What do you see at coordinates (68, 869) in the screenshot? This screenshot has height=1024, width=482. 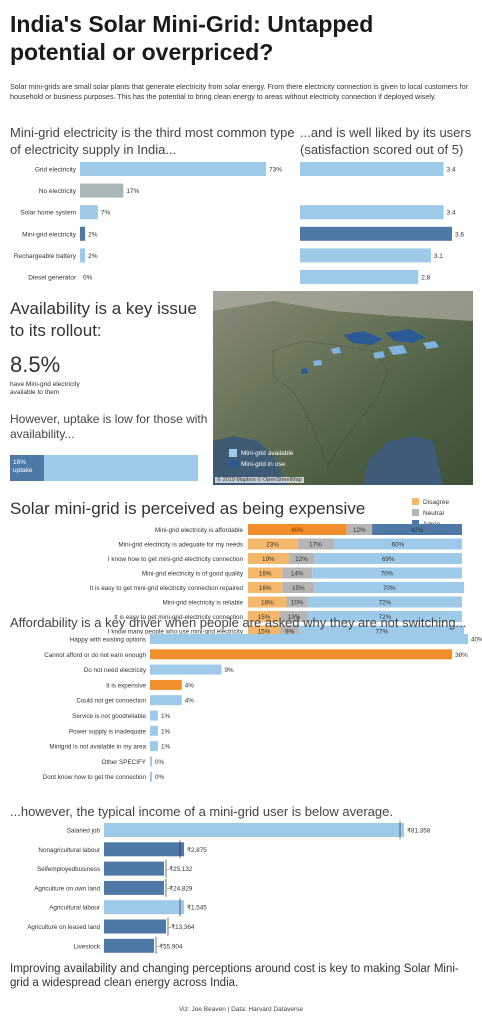 I see `income-category-label: Selfemployedbusiness` at bounding box center [68, 869].